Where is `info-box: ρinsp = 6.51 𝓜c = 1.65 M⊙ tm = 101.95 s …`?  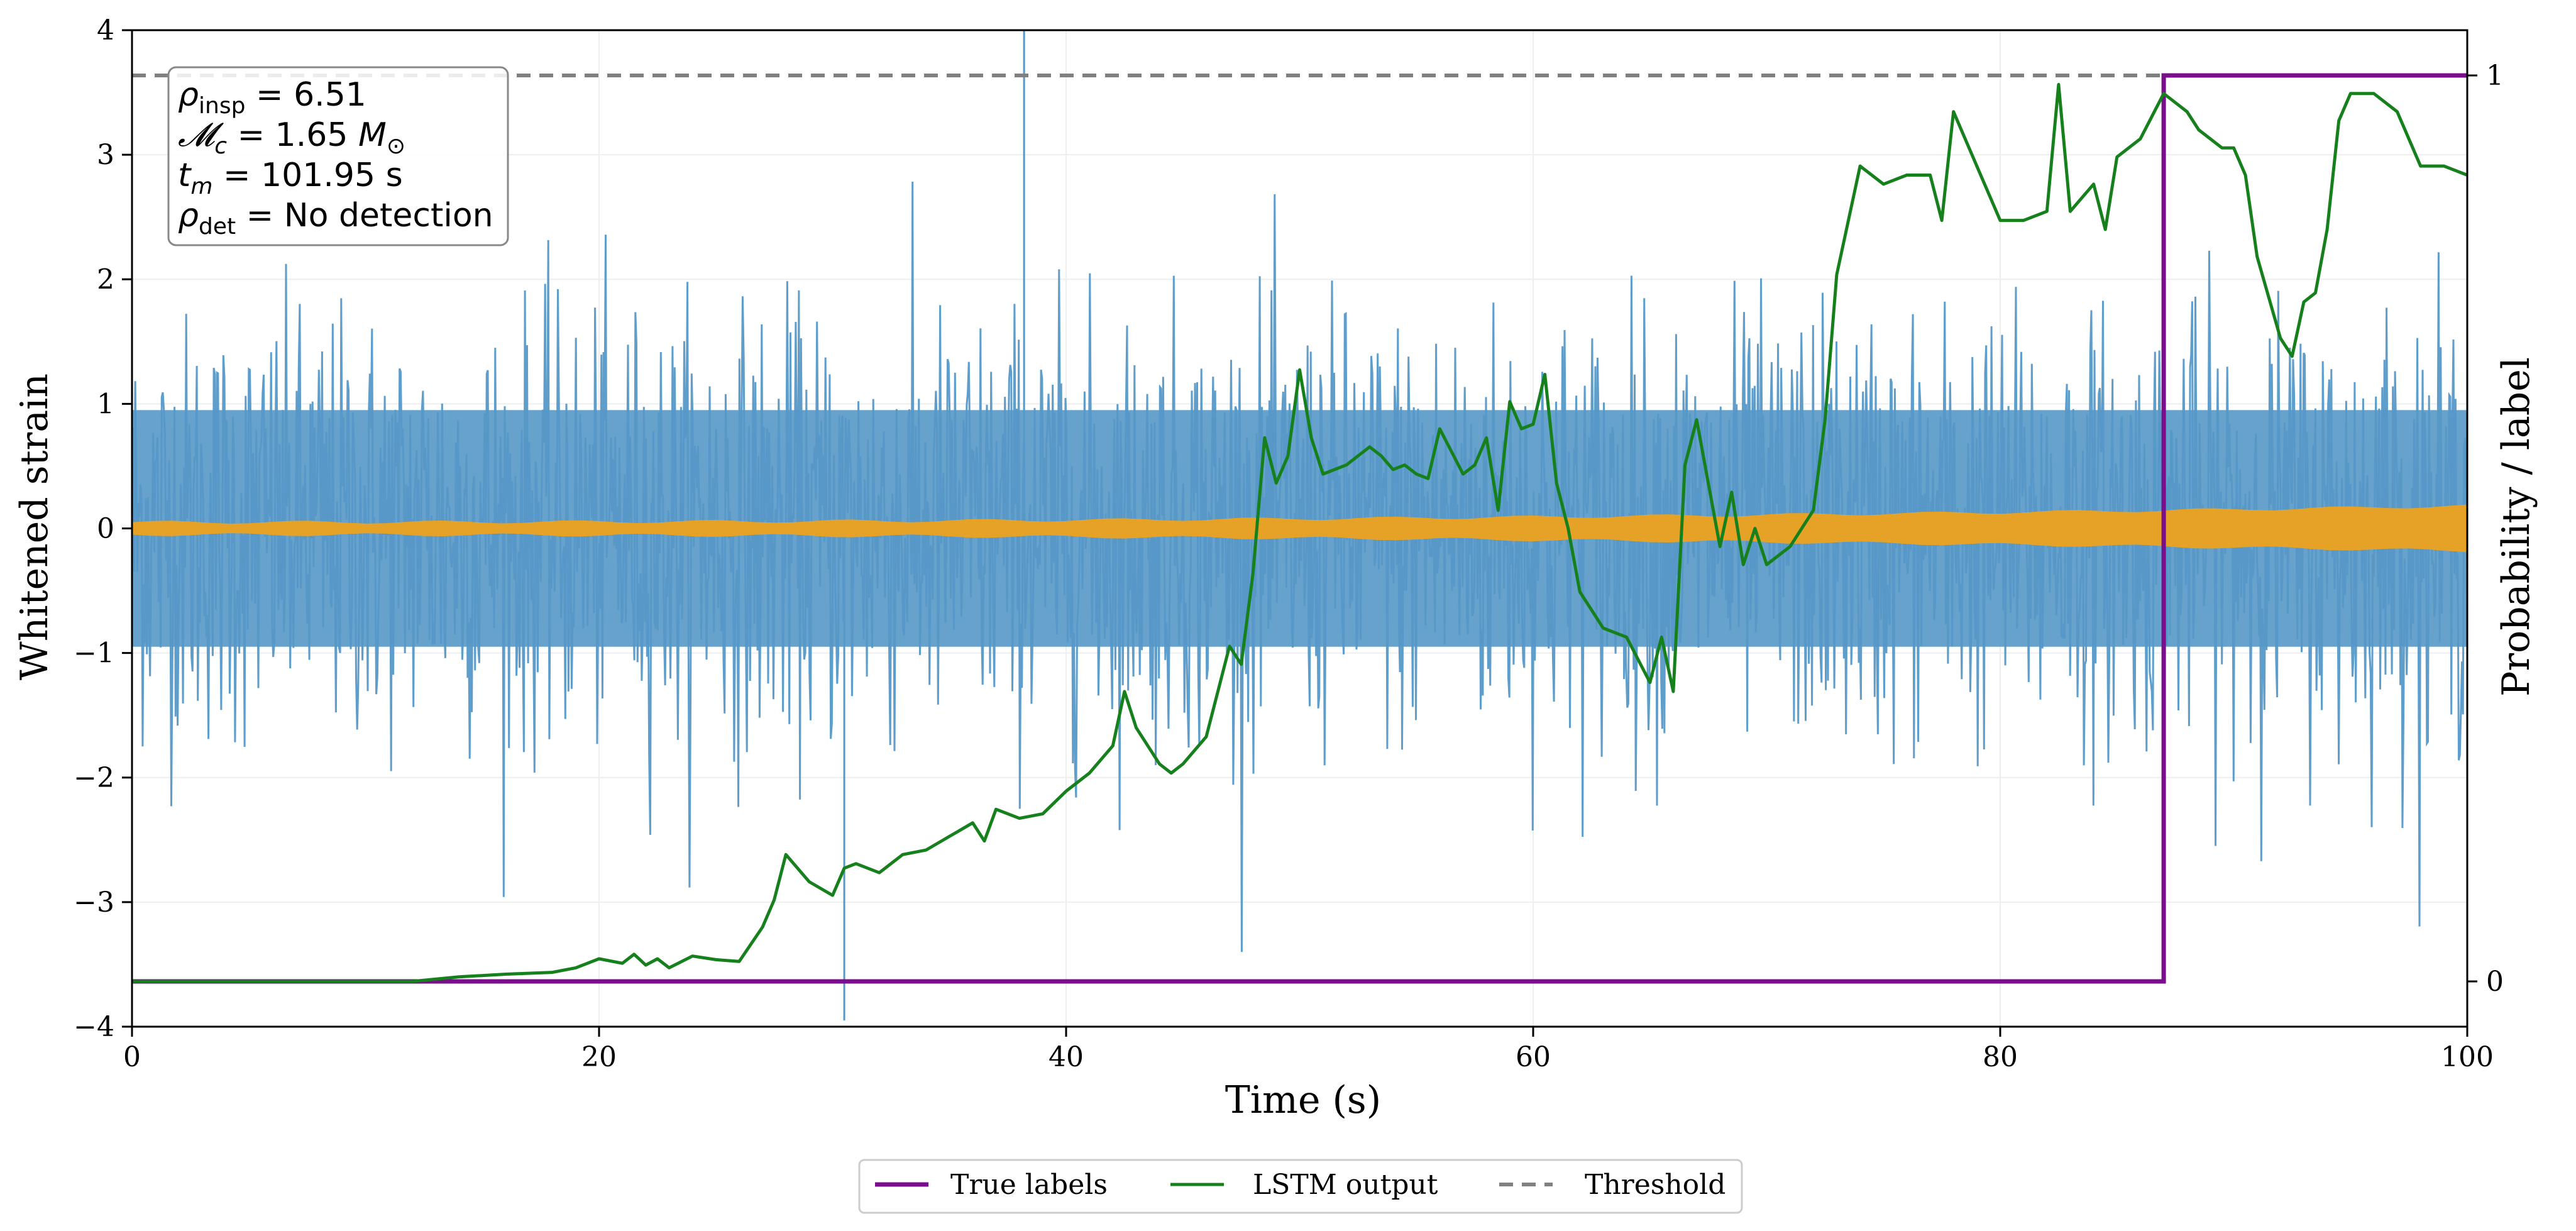 info-box: ρinsp = 6.51 𝓜c = 1.65 M⊙ tm = 101.95 s … is located at coordinates (338, 156).